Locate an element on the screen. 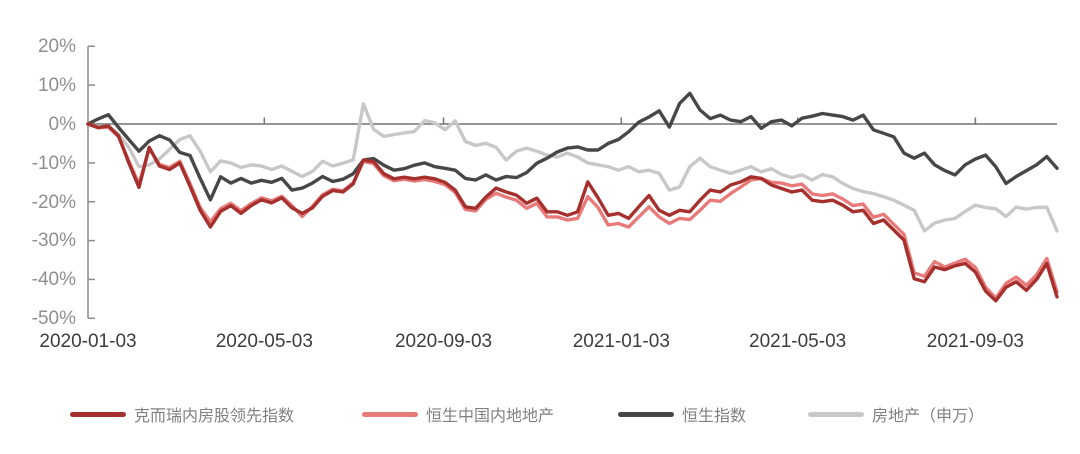 The image size is (1080, 454). legend-label: 房地产（申万） is located at coordinates (928, 416).